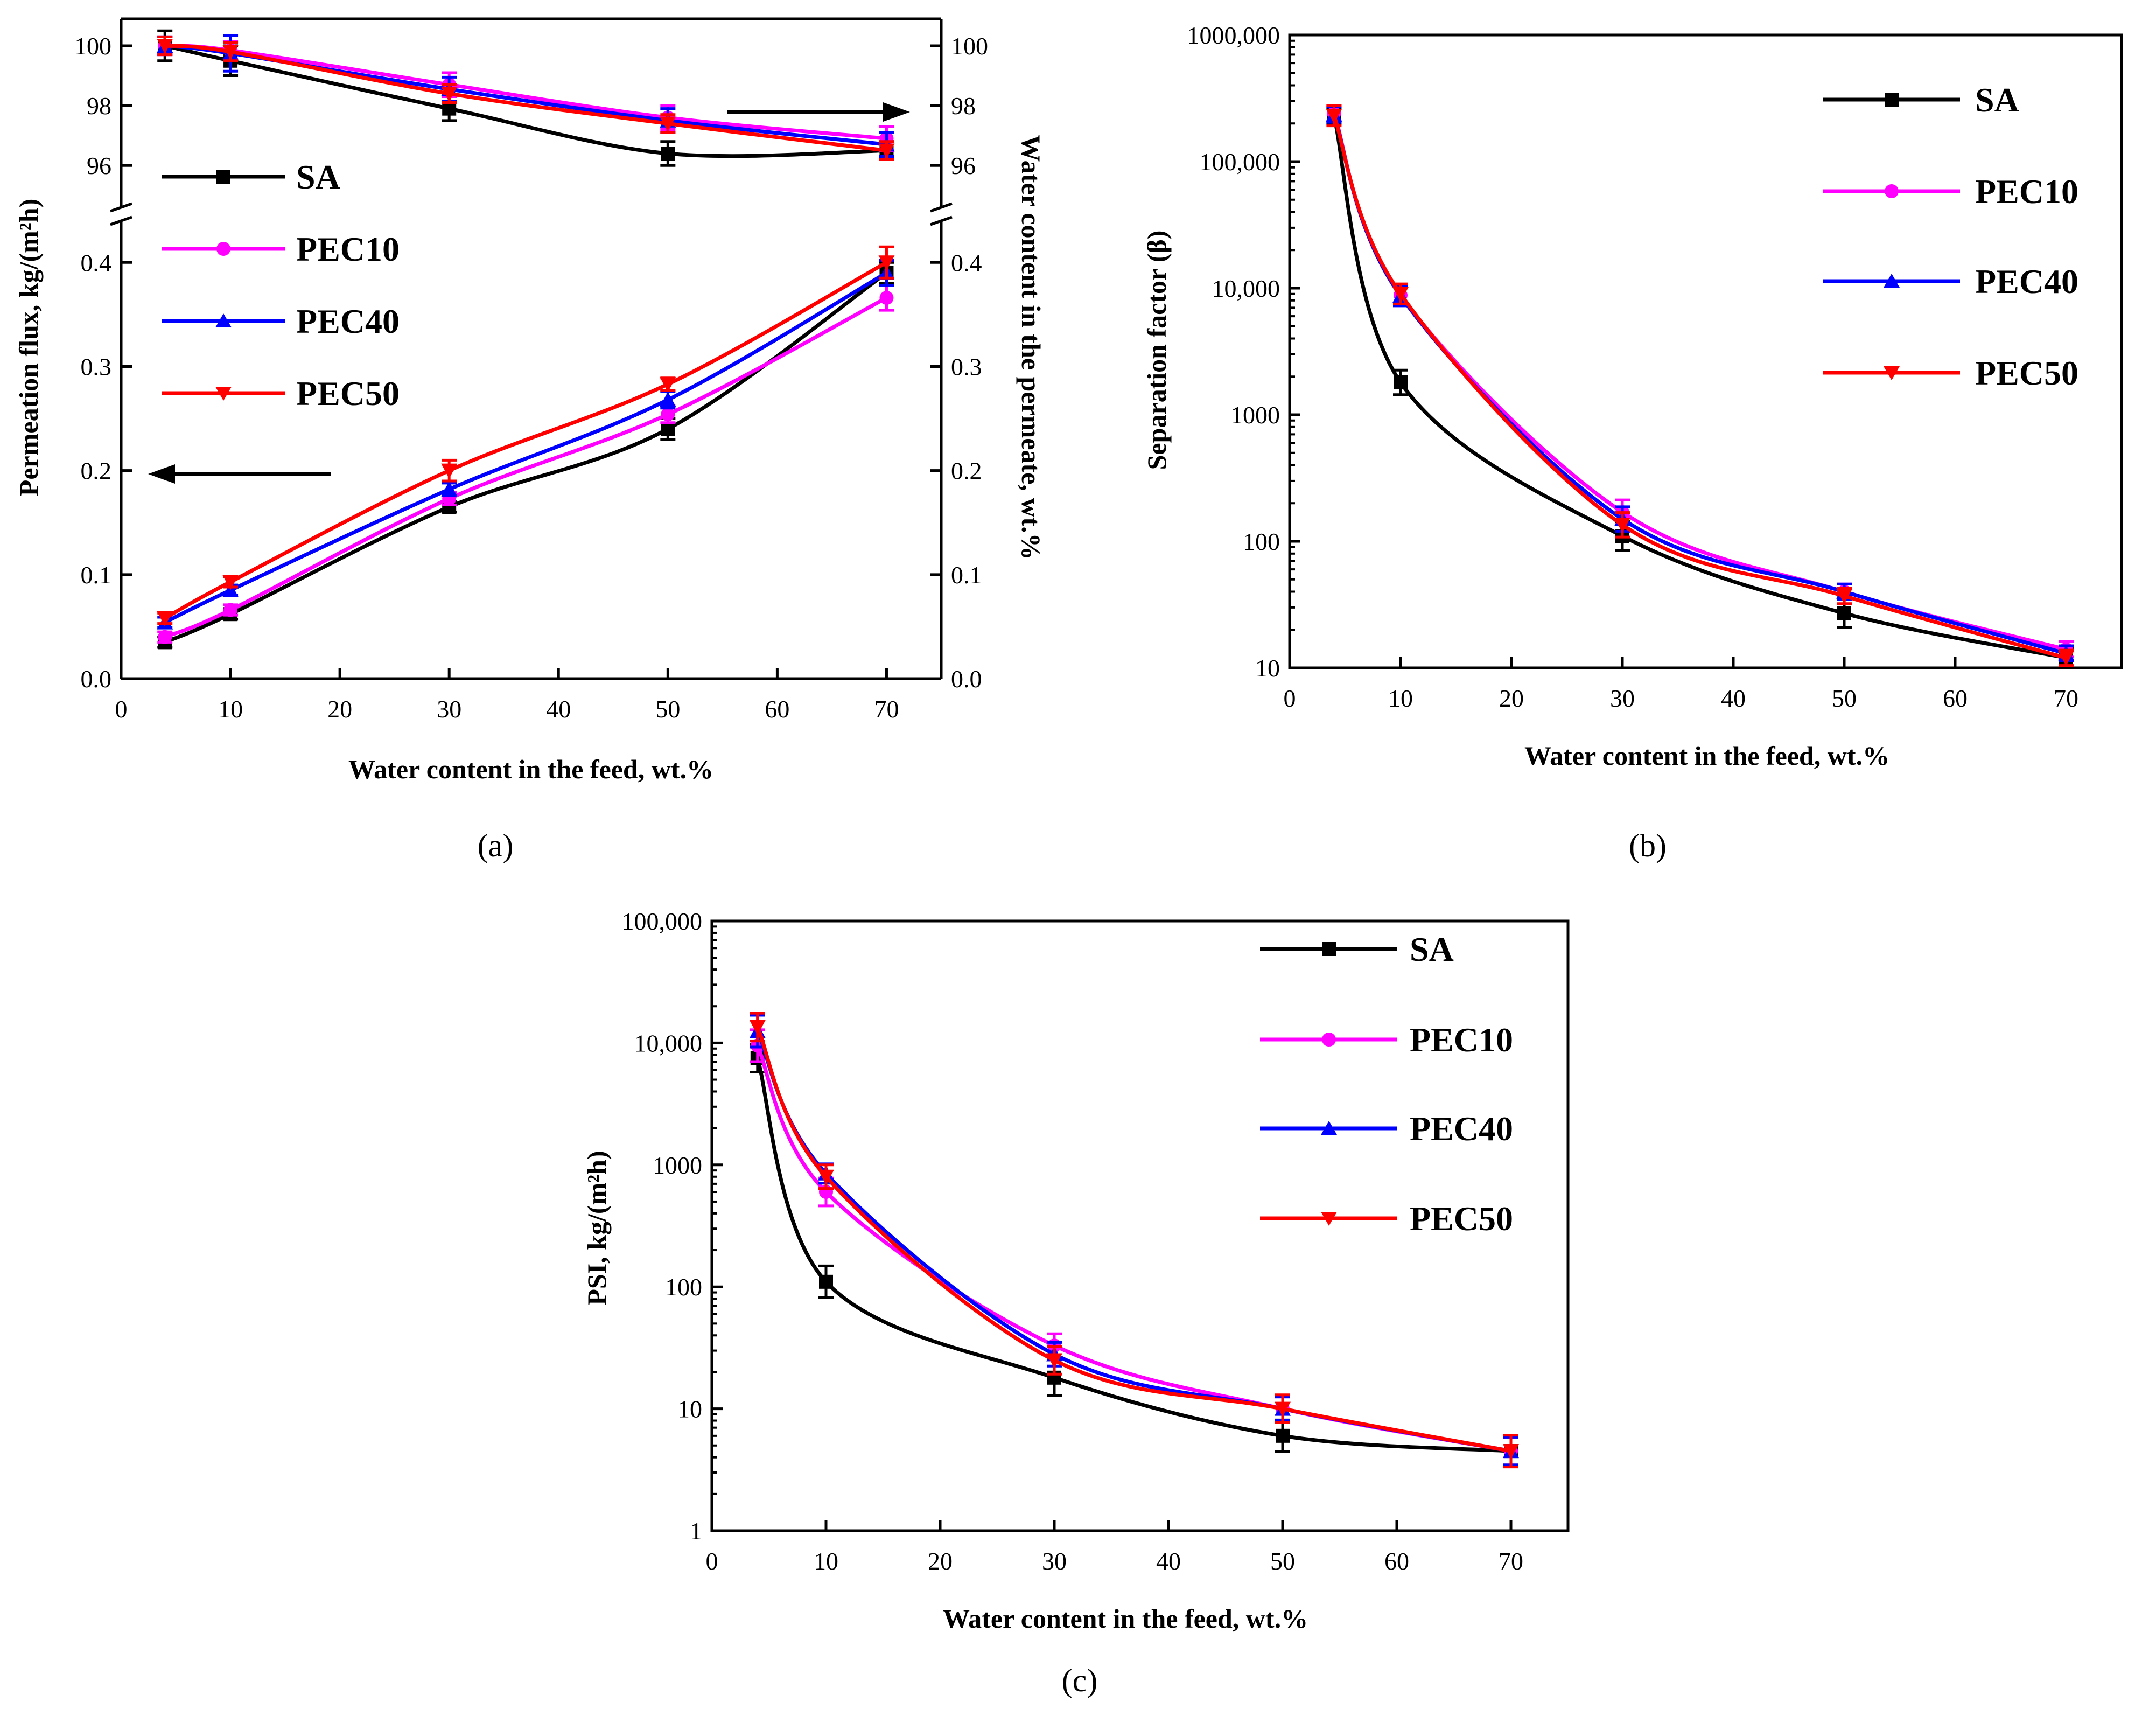  I want to click on b-legend-item-sa: SA, so click(1921, 100).